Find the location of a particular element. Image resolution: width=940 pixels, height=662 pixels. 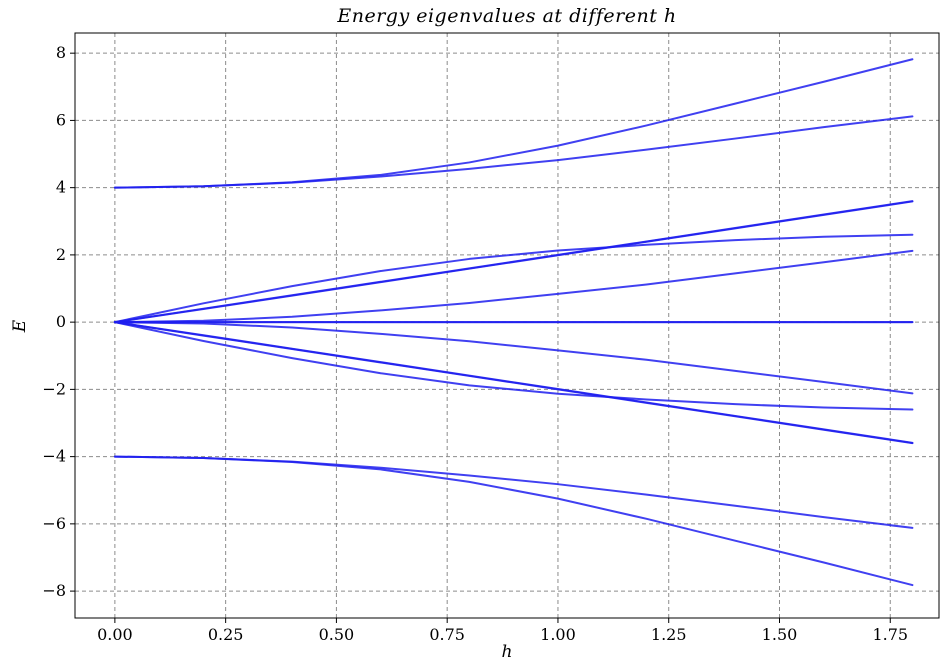

x-tick-label: 1.50 is located at coordinates (780, 634).